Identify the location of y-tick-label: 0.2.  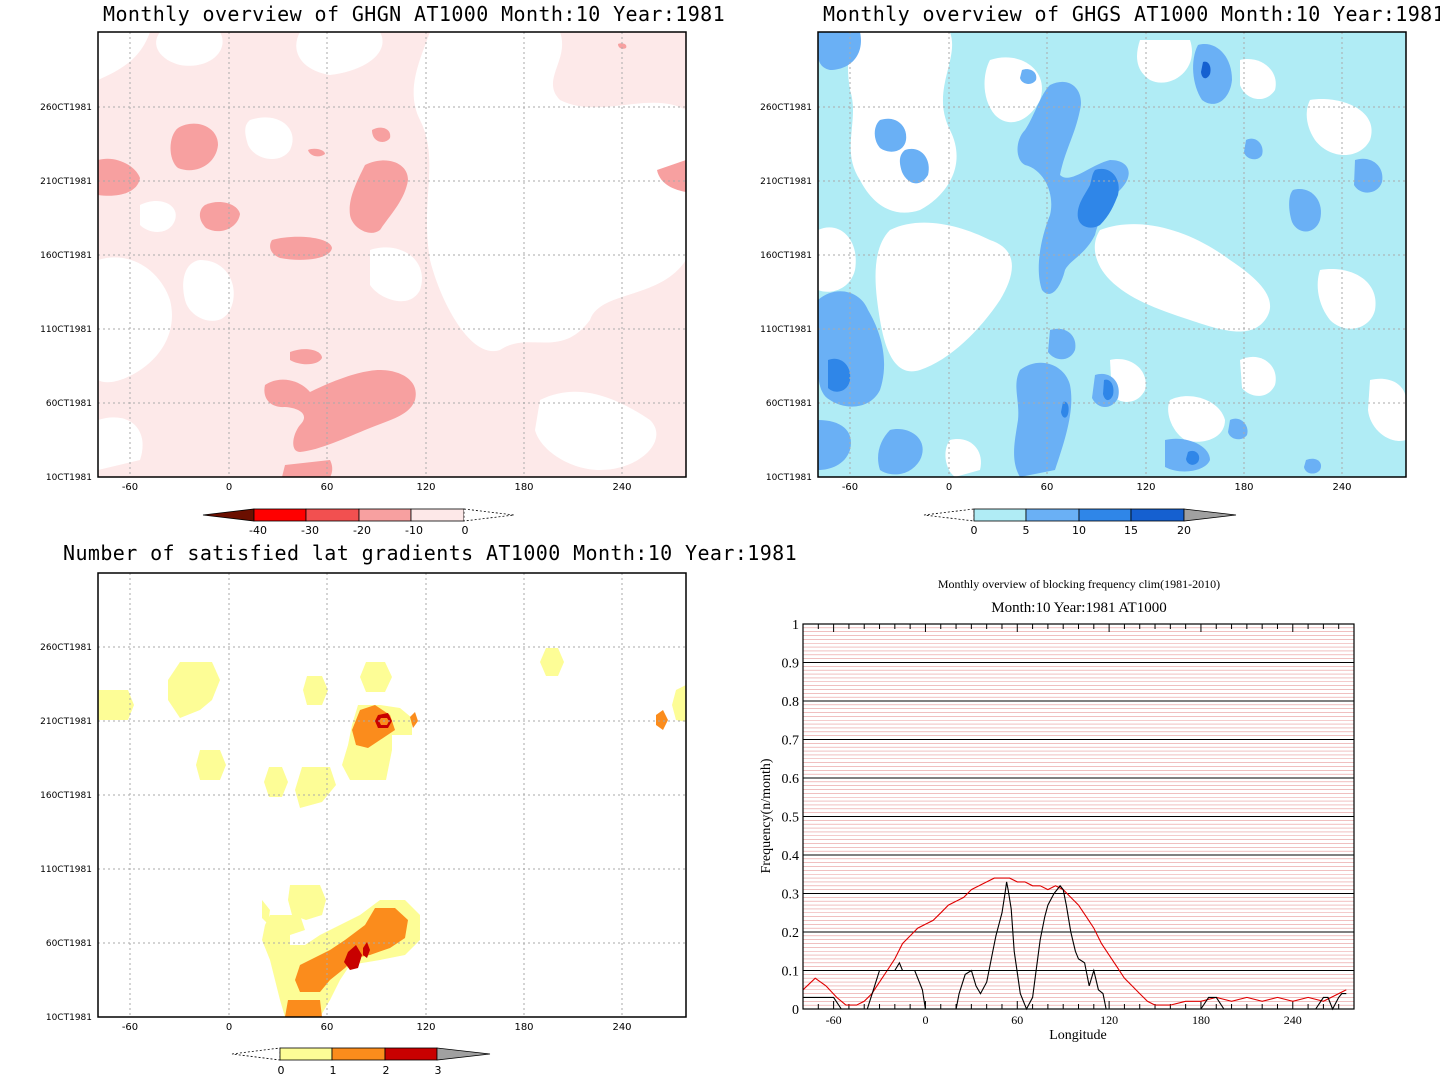
(791, 933).